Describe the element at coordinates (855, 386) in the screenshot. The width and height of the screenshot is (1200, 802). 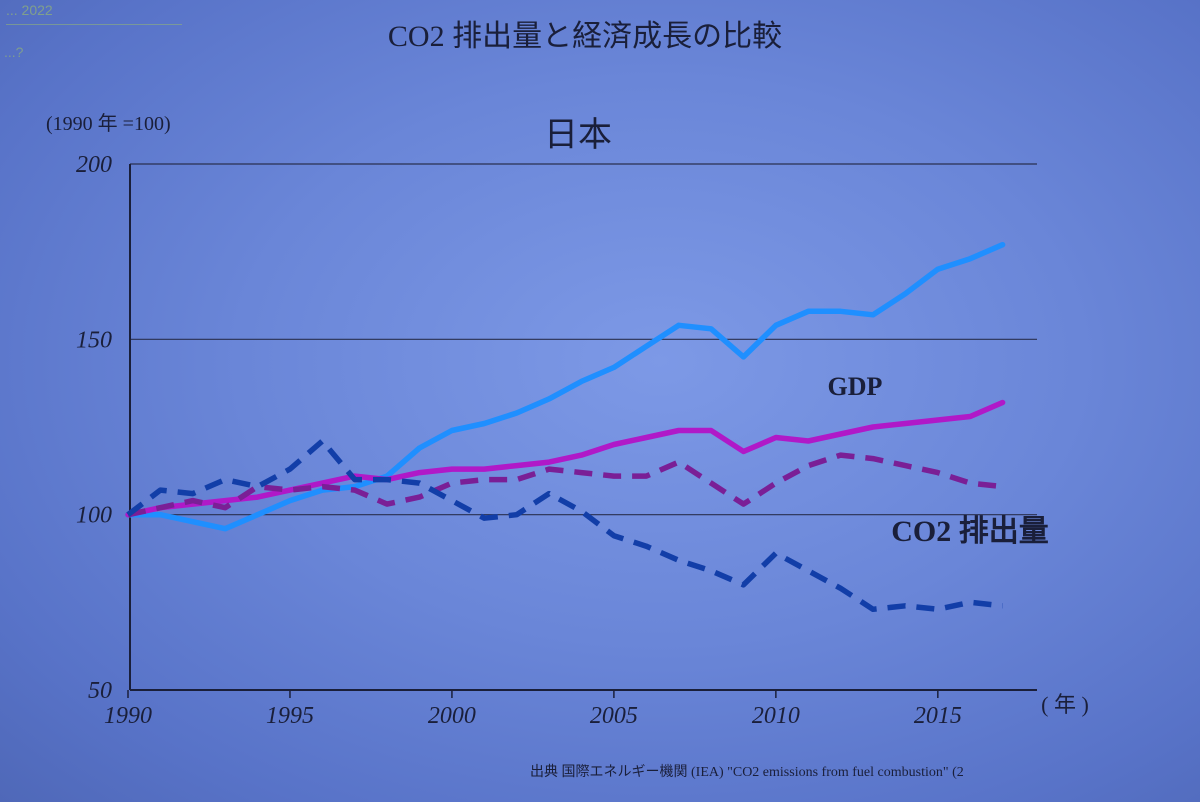
I see `gdp-label: GDP` at that location.